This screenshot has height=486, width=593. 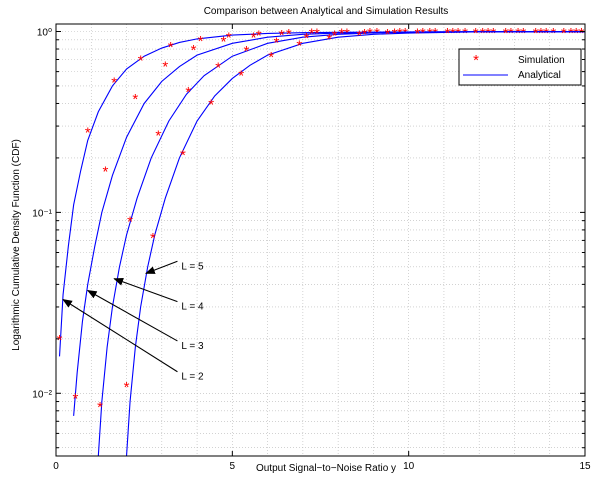 I want to click on legend: * Simulation Analytical, so click(x=520, y=67).